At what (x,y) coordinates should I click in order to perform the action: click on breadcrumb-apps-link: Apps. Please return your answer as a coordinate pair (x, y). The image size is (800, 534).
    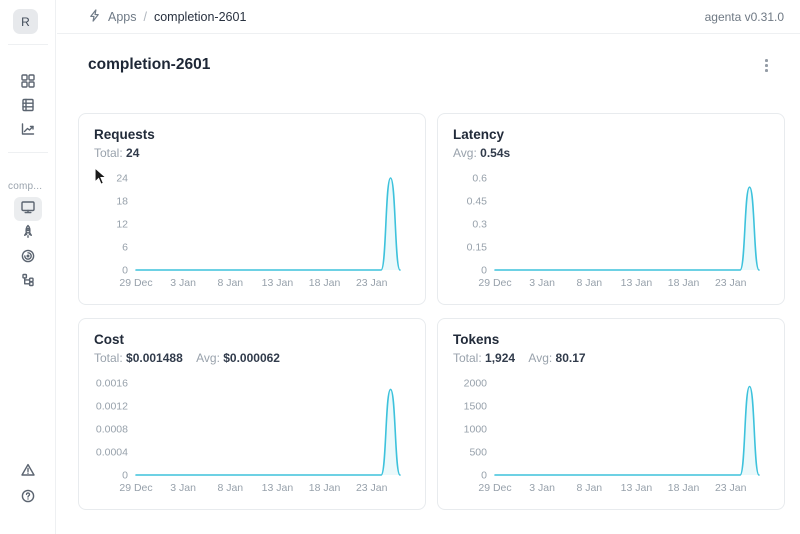
    Looking at the image, I should click on (122, 16).